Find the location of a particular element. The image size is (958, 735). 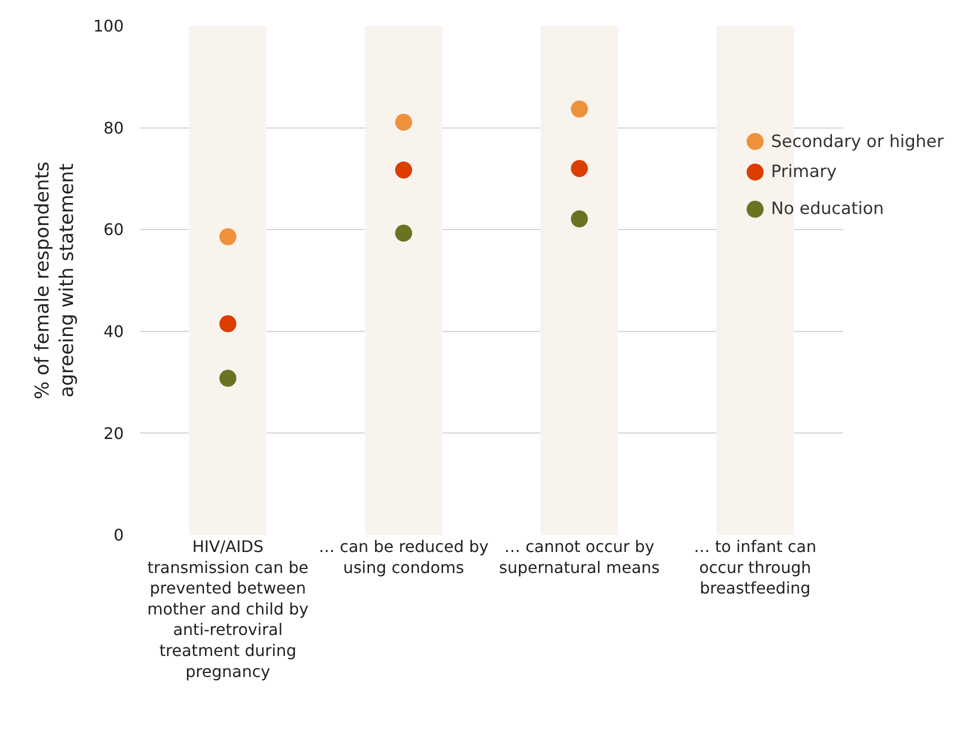

series-label: Primary is located at coordinates (804, 172).